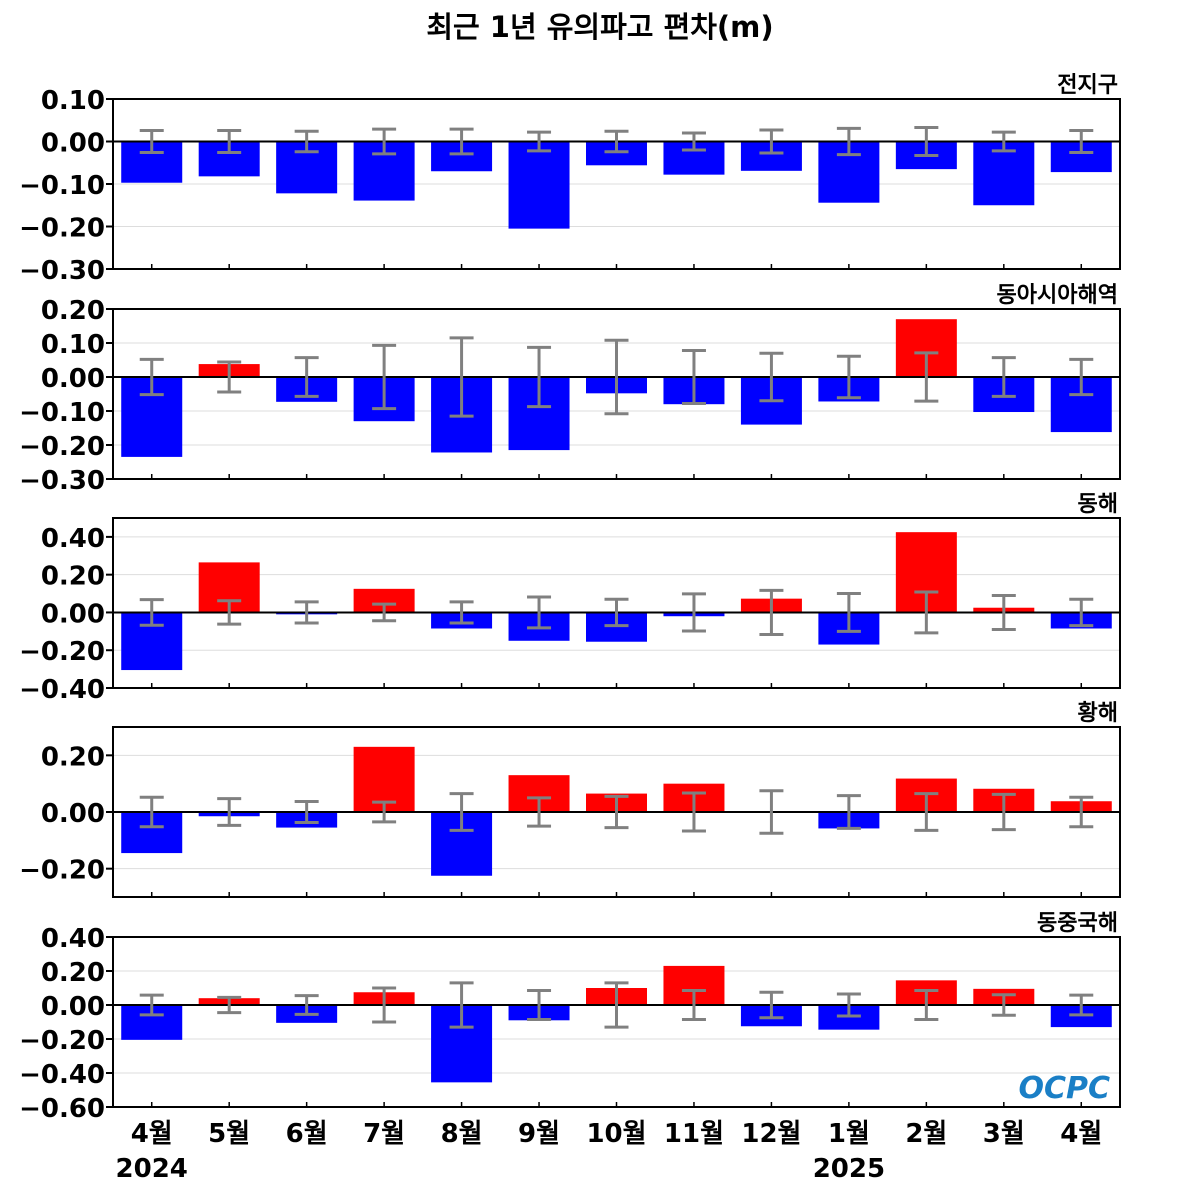  What do you see at coordinates (616, 1134) in the screenshot?
I see `x-tick-label: 10월` at bounding box center [616, 1134].